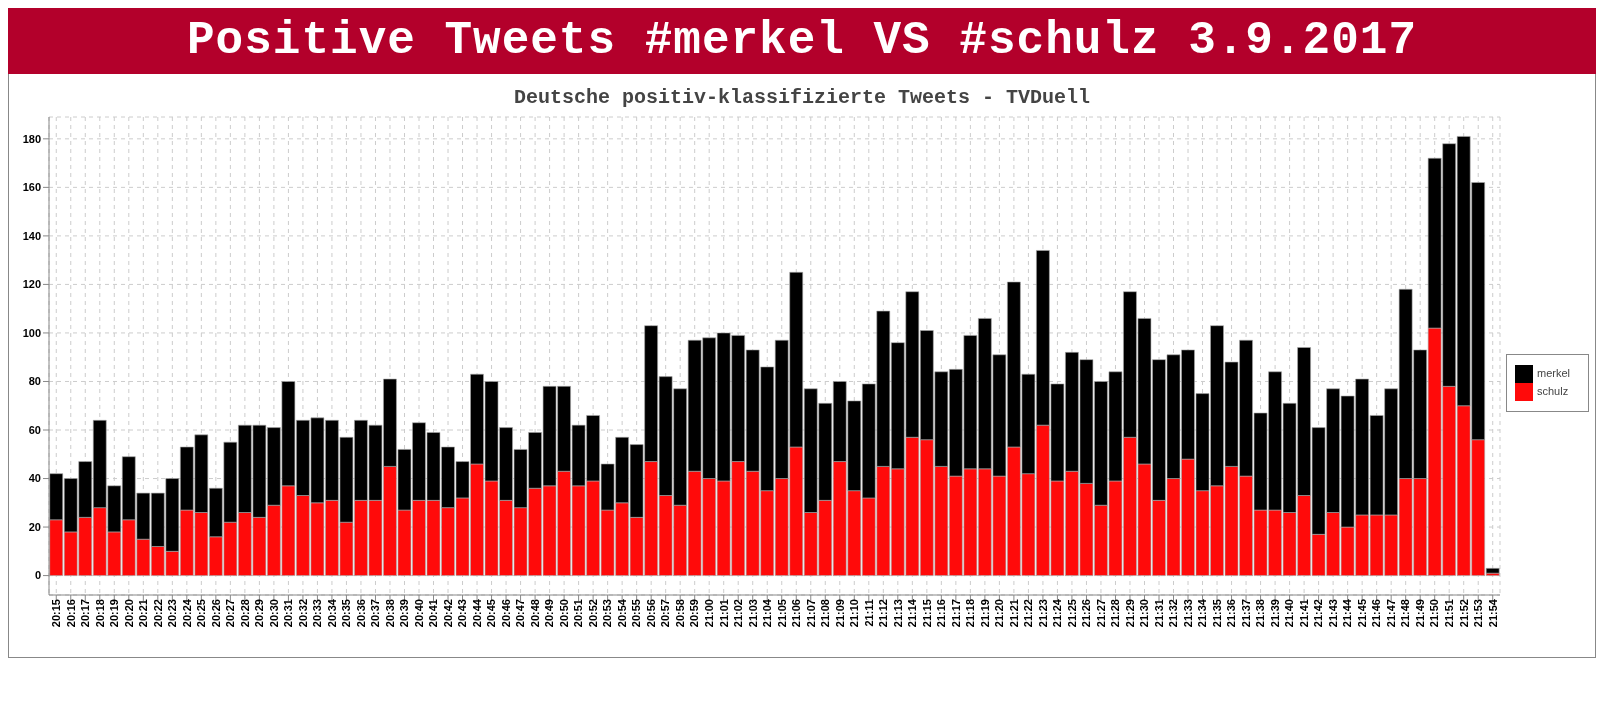 This screenshot has height=714, width=1604. Describe the element at coordinates (259, 613) in the screenshot. I see `x-tick-label: 20:29` at that location.